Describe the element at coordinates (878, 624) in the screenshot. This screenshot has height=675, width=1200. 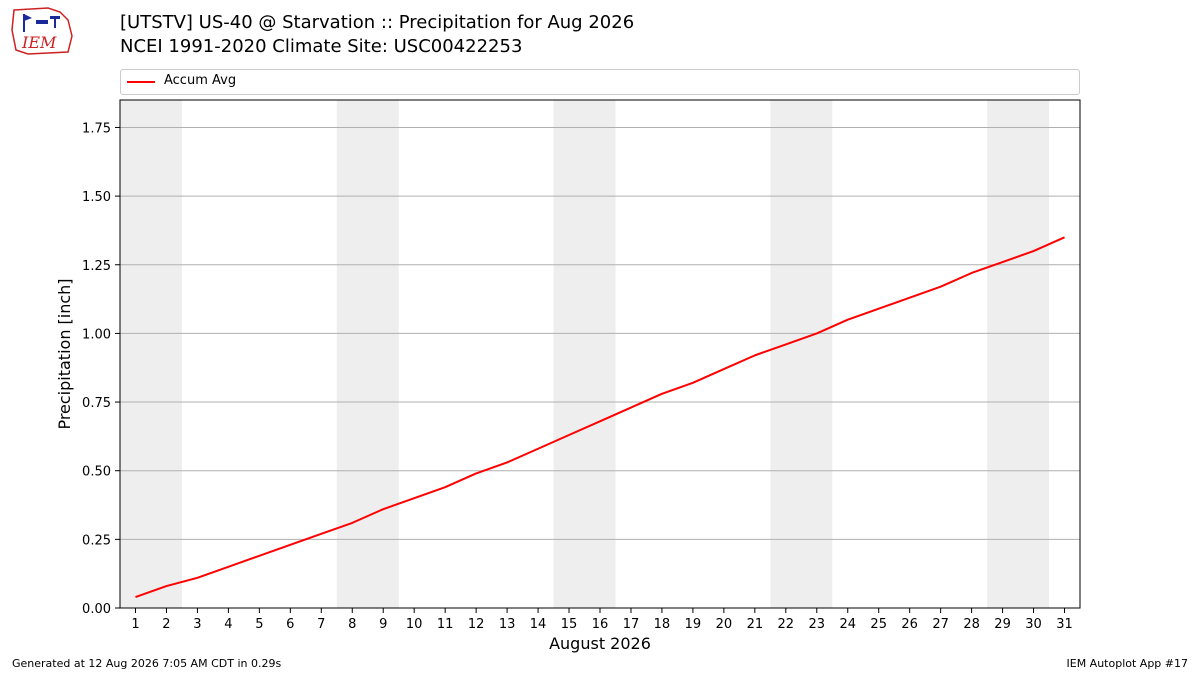
I see `x-tick-label: 25` at that location.